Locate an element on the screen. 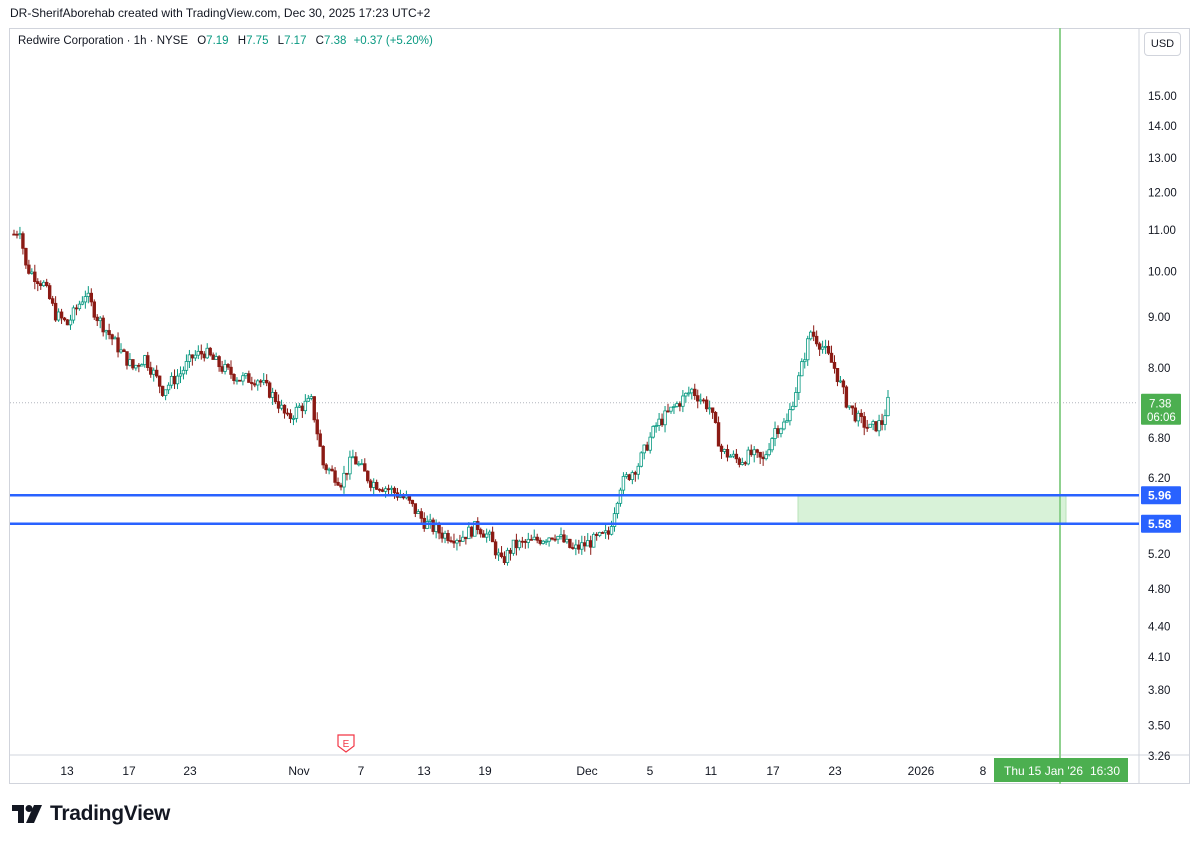 This screenshot has width=1200, height=843. y-tick-label-10: 5.20 is located at coordinates (1159, 555).